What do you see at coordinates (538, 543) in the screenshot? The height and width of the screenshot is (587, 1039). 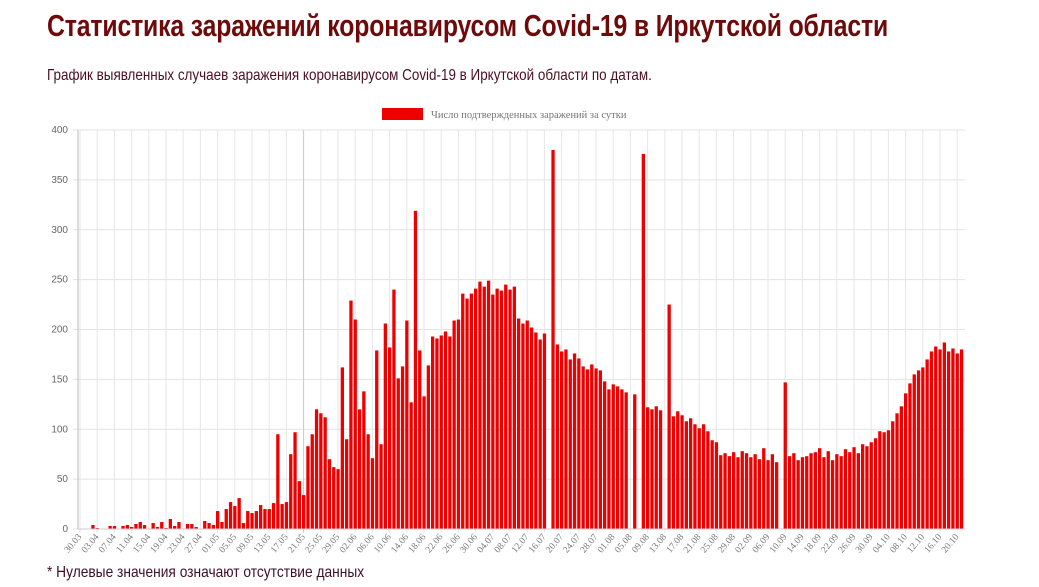 I see `x-tick-label: 16.07` at bounding box center [538, 543].